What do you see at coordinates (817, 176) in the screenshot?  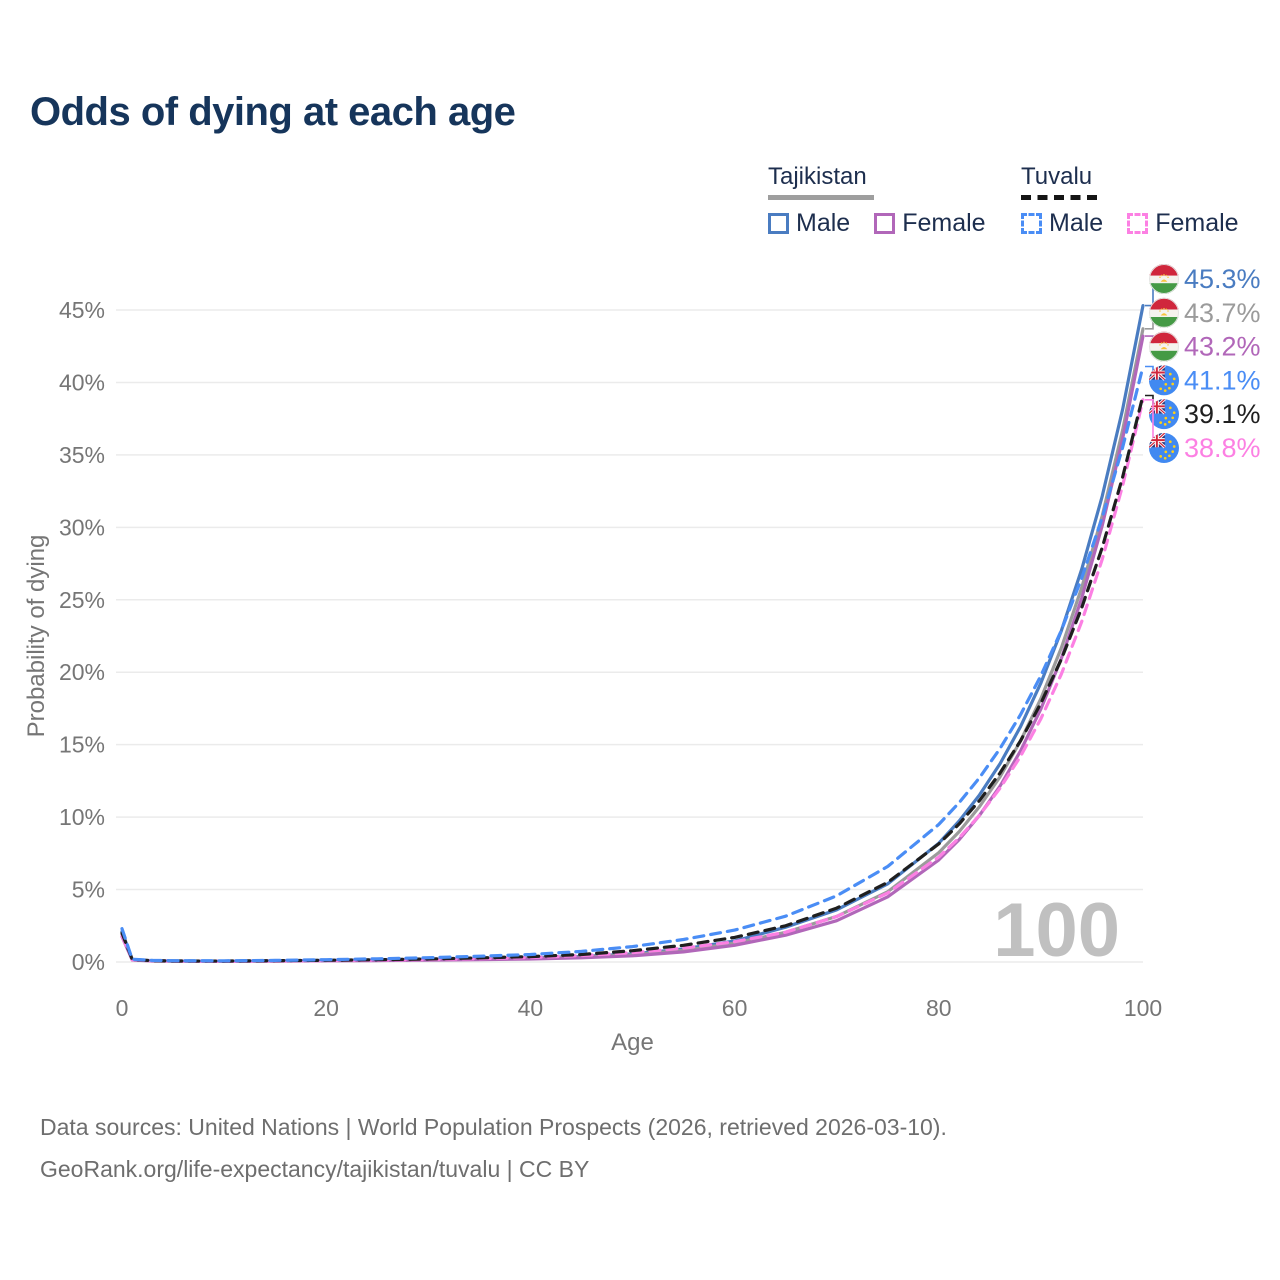 I see `legend-country-tajikistan: Tajikistan` at bounding box center [817, 176].